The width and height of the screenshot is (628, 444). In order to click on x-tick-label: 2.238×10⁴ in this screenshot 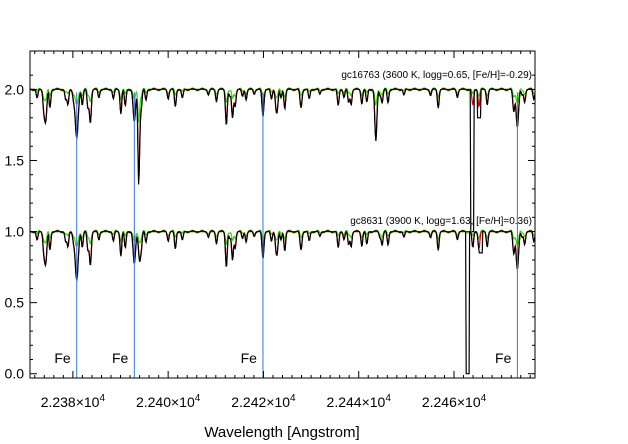, I will do `click(73, 401)`.